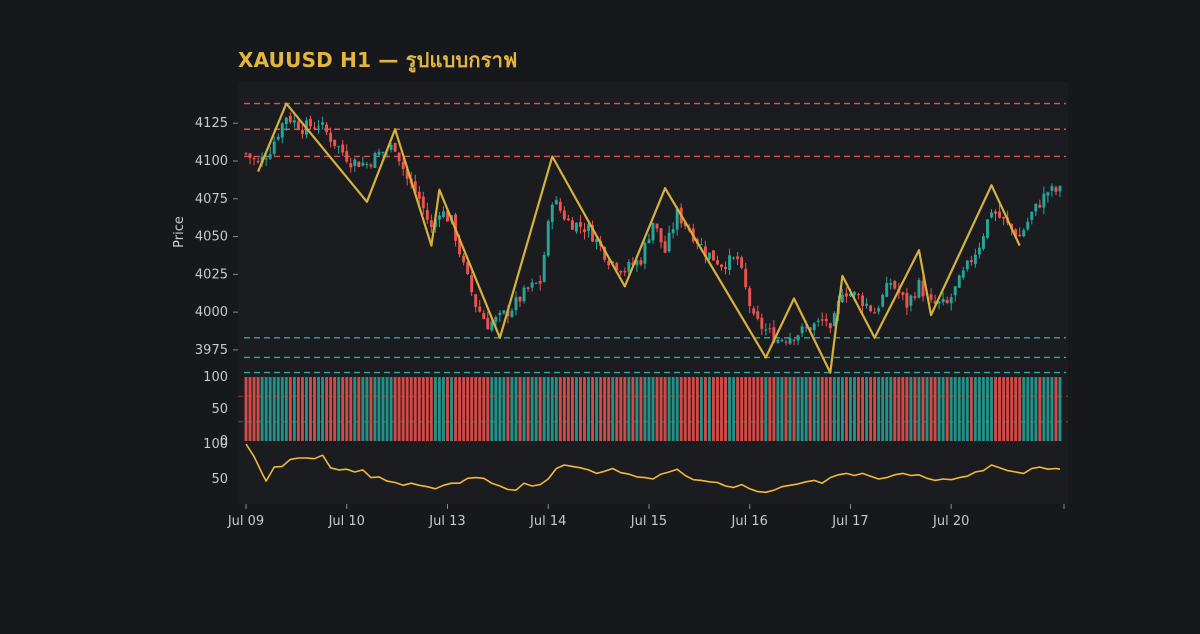 The height and width of the screenshot is (634, 1200). Describe the element at coordinates (648, 521) in the screenshot. I see `x-tick-label: Jul 15` at that location.